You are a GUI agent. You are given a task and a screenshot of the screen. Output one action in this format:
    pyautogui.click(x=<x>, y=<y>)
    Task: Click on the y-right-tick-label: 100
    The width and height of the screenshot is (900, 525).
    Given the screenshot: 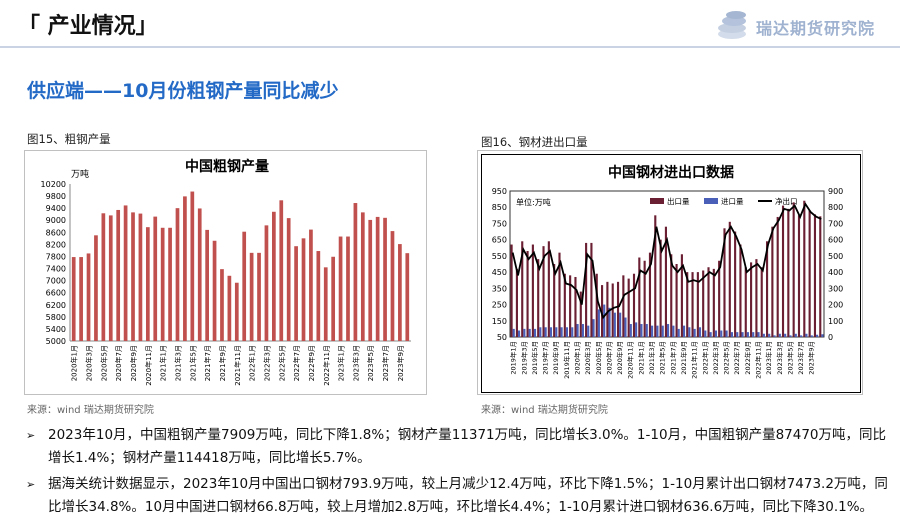 What is the action you would take?
    pyautogui.click(x=835, y=321)
    